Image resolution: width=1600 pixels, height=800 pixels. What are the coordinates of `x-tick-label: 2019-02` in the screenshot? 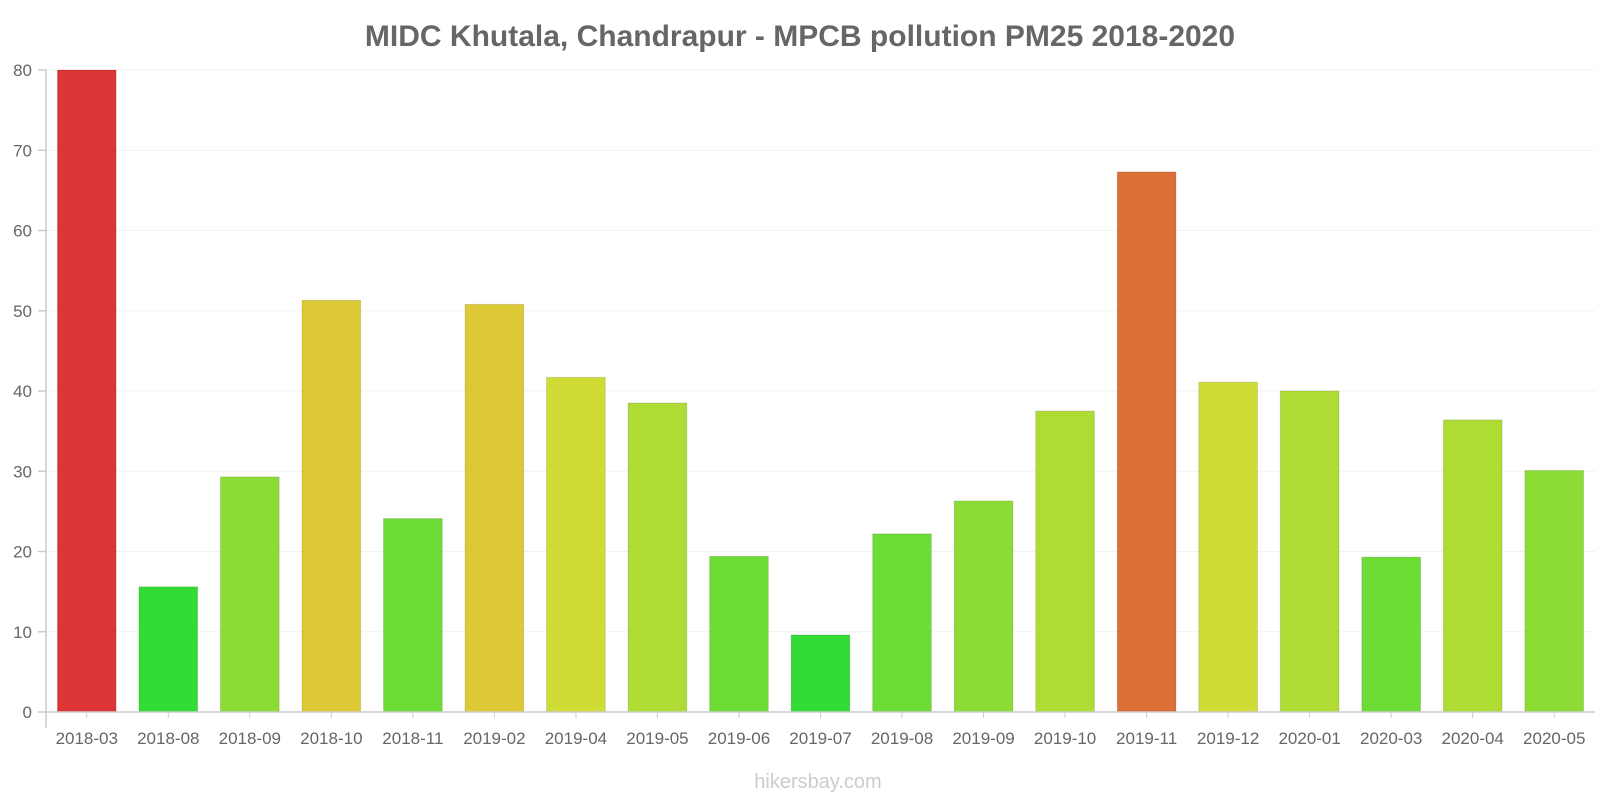 It's located at (494, 738).